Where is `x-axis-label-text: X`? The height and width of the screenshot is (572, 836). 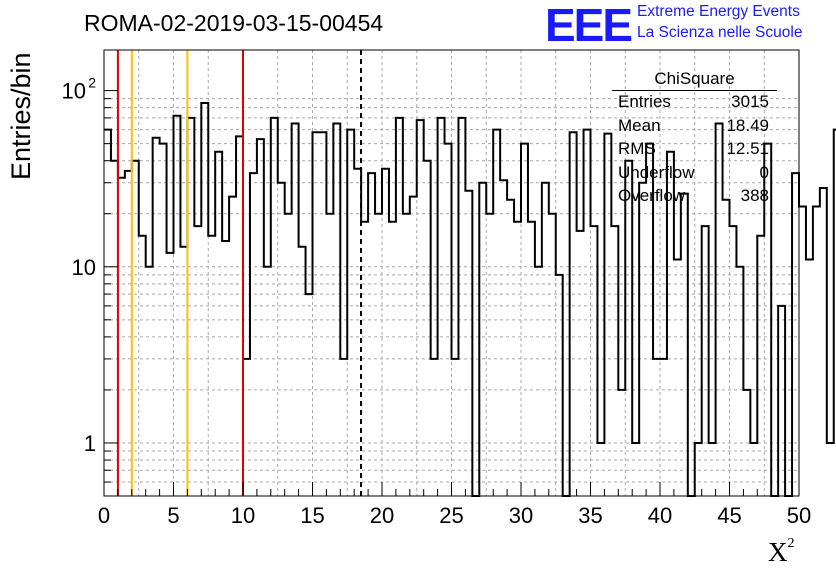 x-axis-label-text: X is located at coordinates (778, 552).